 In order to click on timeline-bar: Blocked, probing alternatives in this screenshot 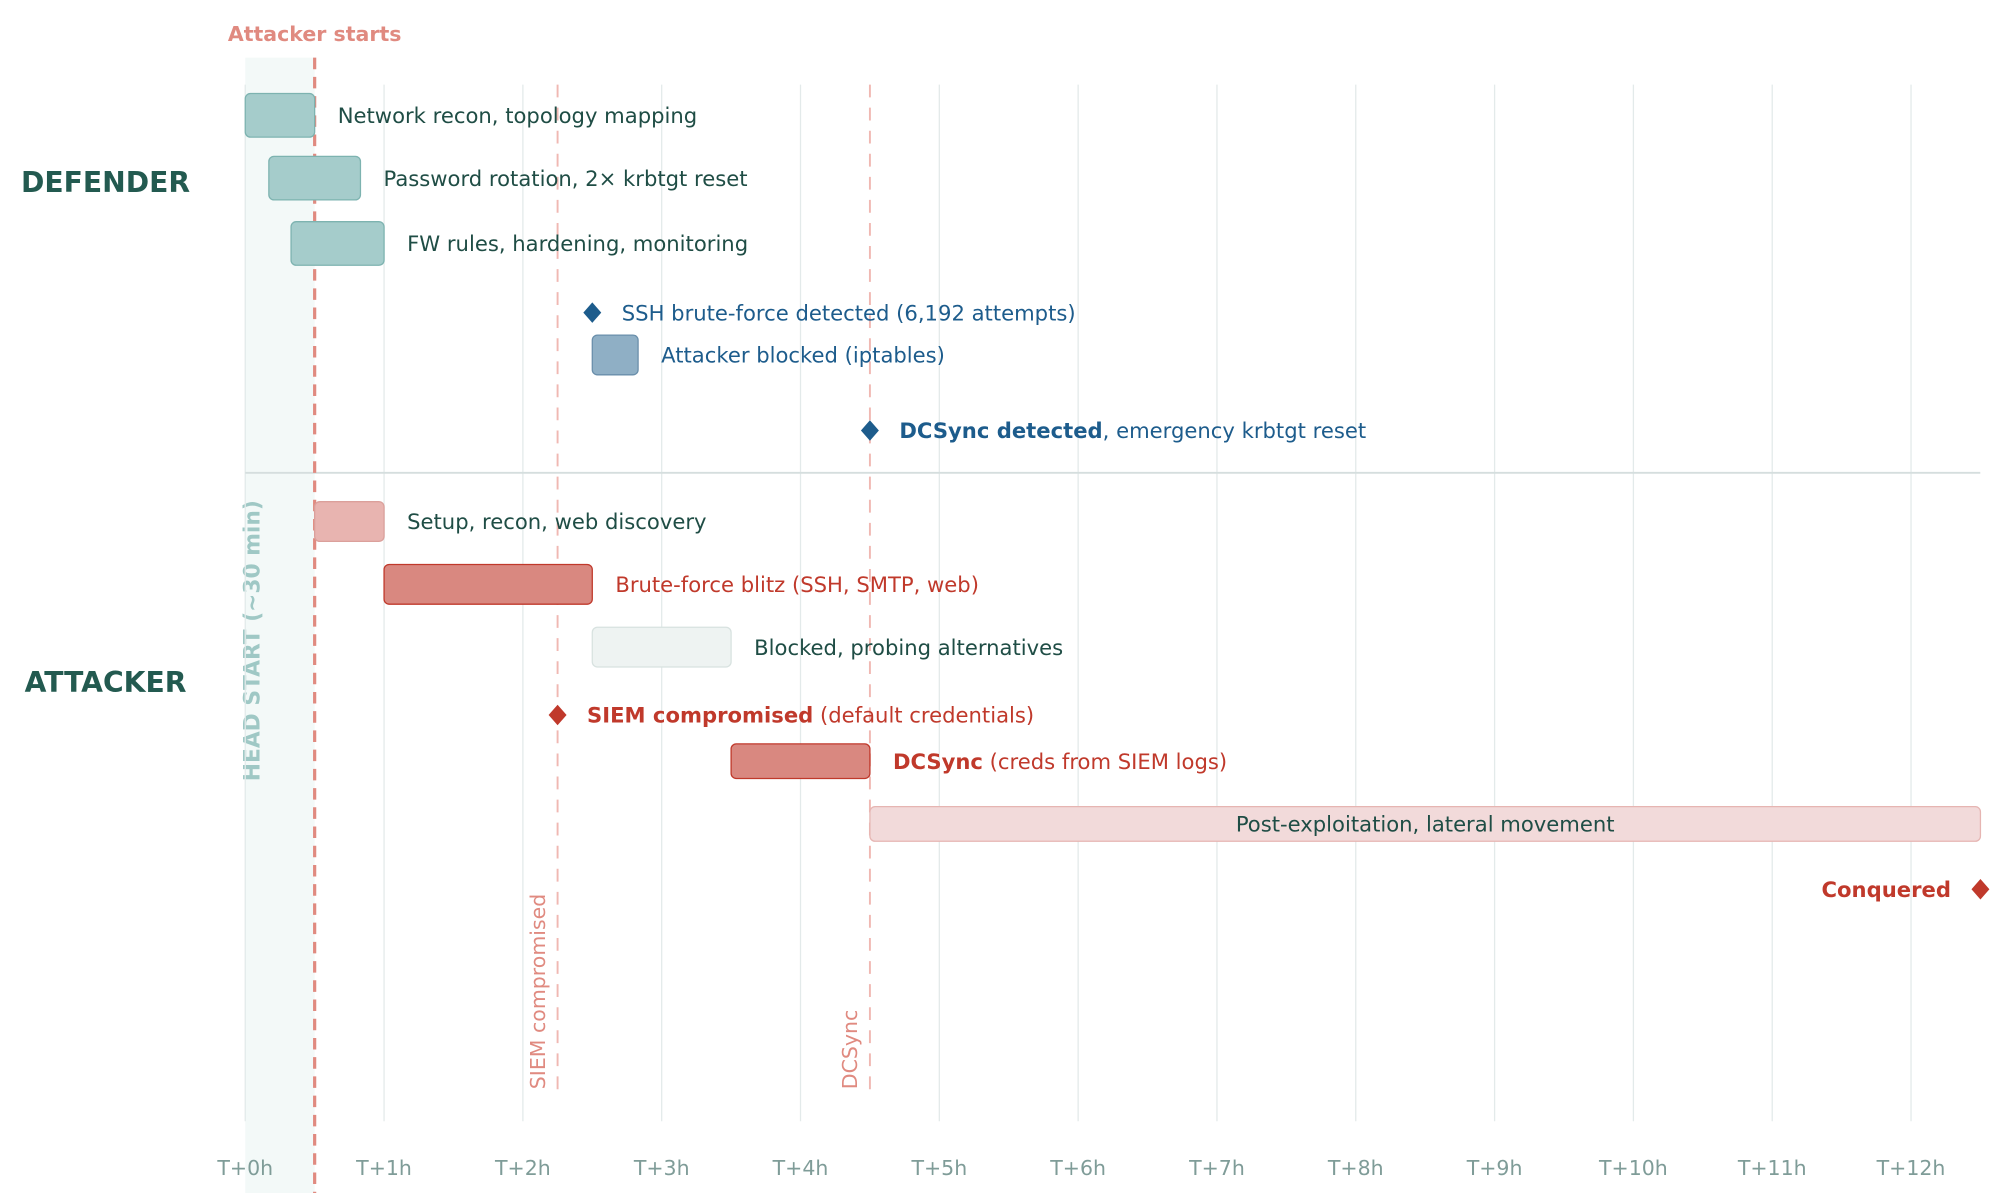, I will do `click(827, 647)`.